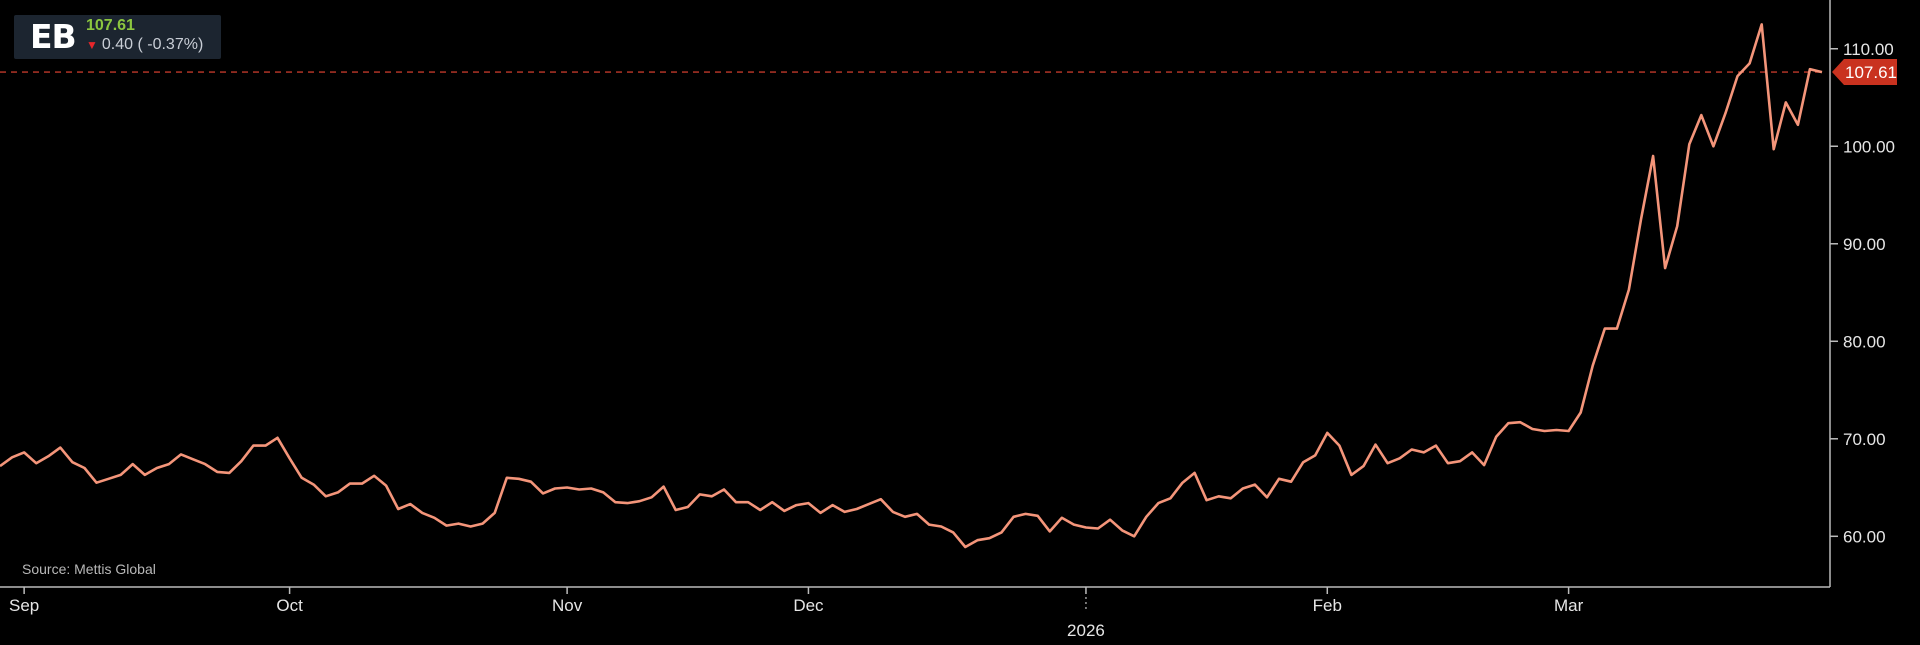 This screenshot has width=1920, height=645. I want to click on y-tick-label: 110.00, so click(1868, 49).